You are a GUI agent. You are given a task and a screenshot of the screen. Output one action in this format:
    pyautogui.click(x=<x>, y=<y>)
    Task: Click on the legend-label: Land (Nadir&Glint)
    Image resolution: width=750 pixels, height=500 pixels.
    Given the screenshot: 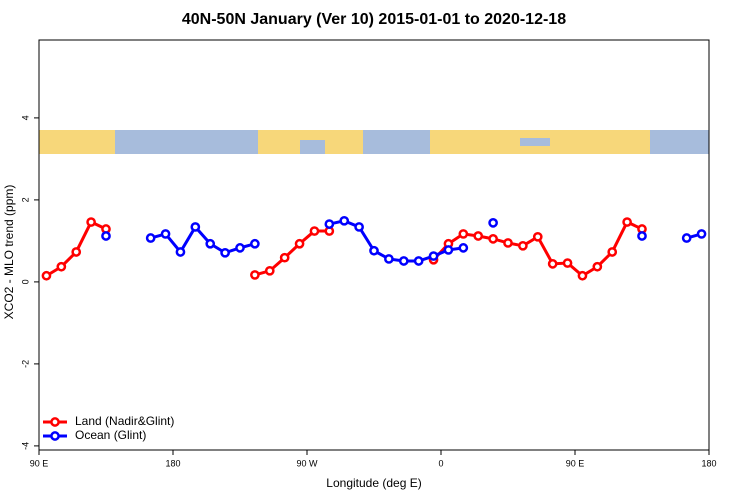 What is the action you would take?
    pyautogui.click(x=124, y=421)
    